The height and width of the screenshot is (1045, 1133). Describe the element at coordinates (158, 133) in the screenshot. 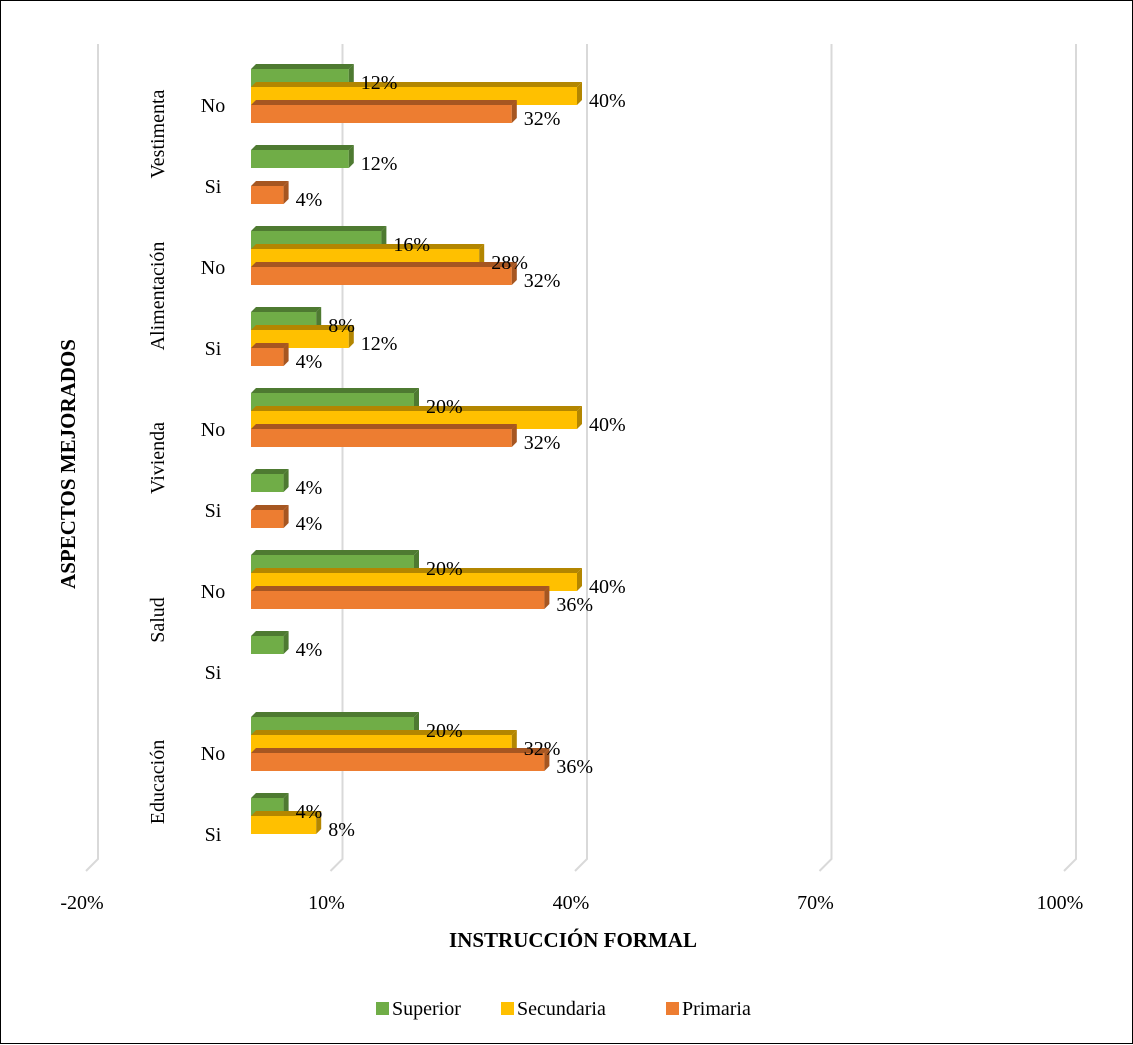

I see `category-label: Vestimenta` at that location.